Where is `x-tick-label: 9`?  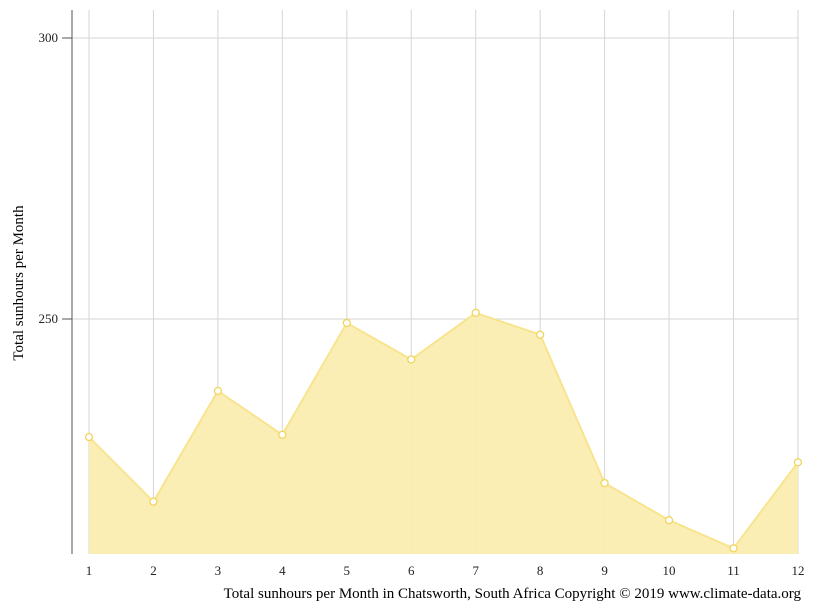
x-tick-label: 9 is located at coordinates (604, 570).